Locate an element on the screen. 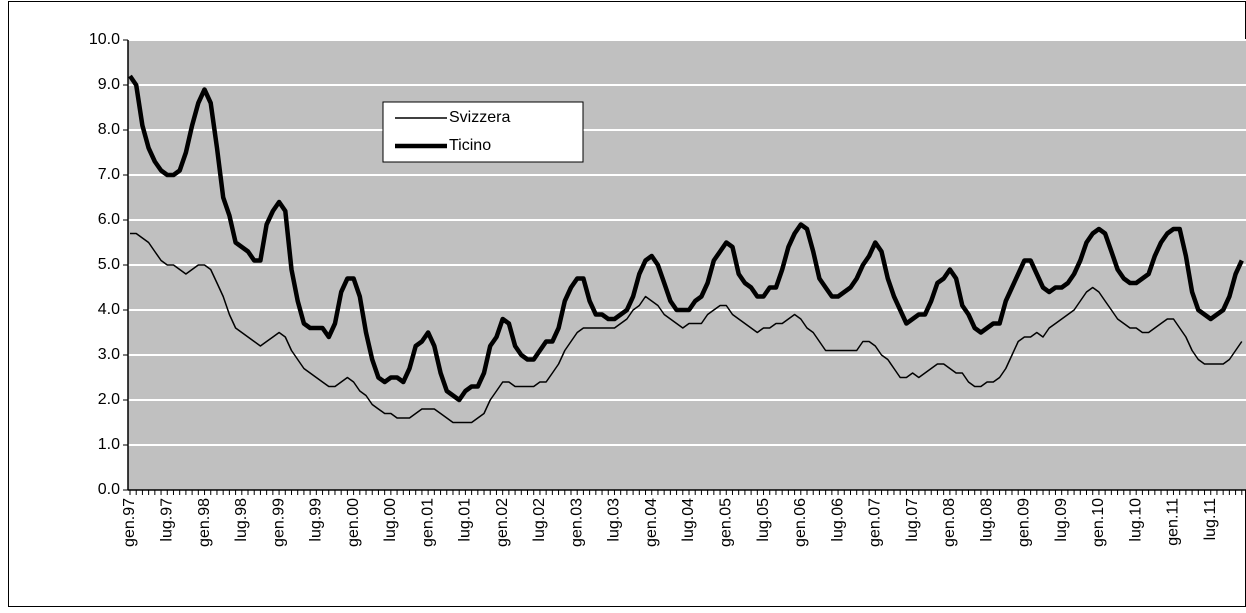  x-tick-label: lug.00 is located at coordinates (390, 520).